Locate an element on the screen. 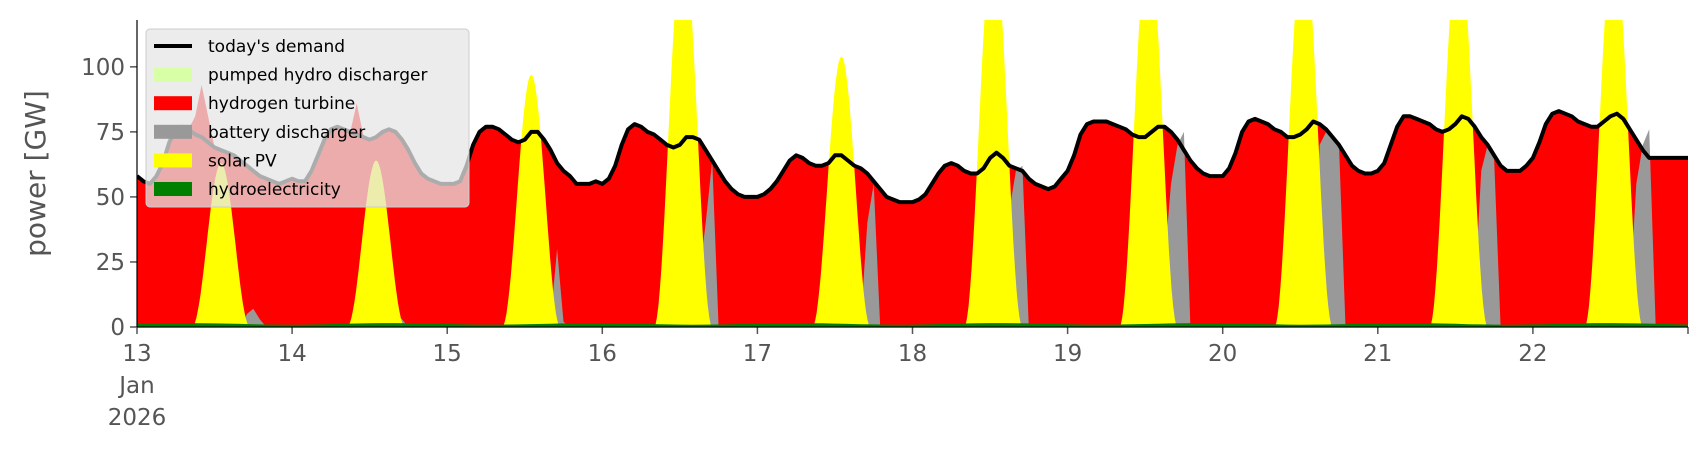  x-axis-month-label: Jan is located at coordinates (135, 386).